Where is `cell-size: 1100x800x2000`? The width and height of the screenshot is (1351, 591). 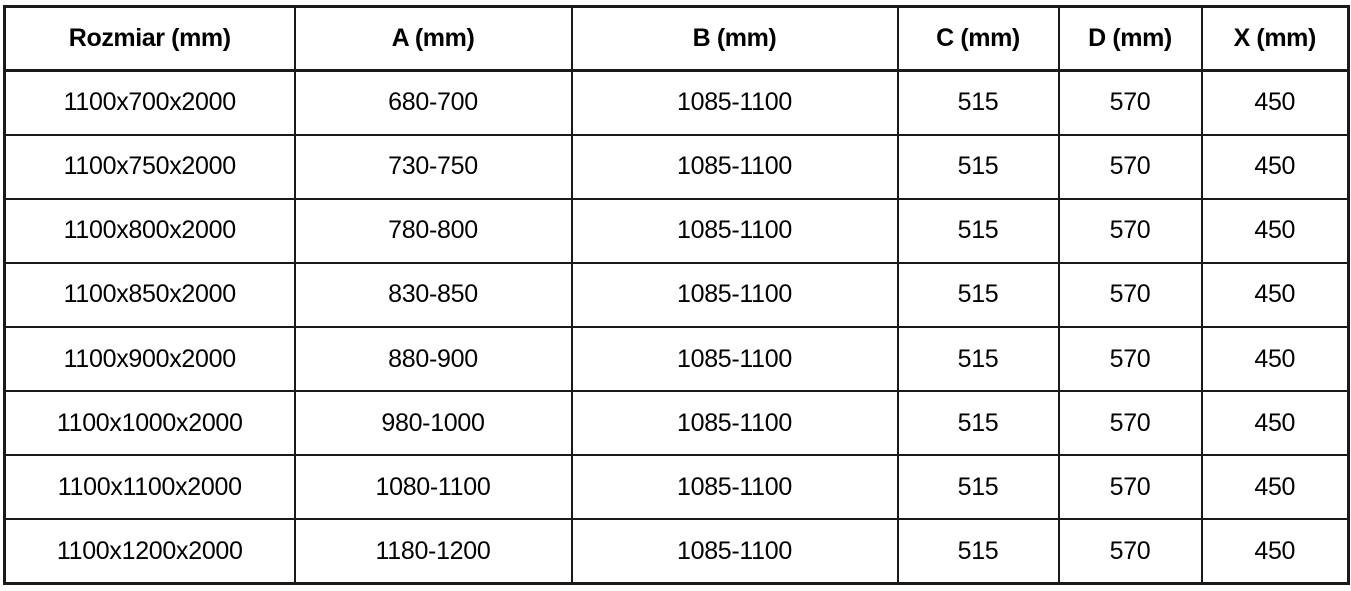 cell-size: 1100x800x2000 is located at coordinates (149, 230).